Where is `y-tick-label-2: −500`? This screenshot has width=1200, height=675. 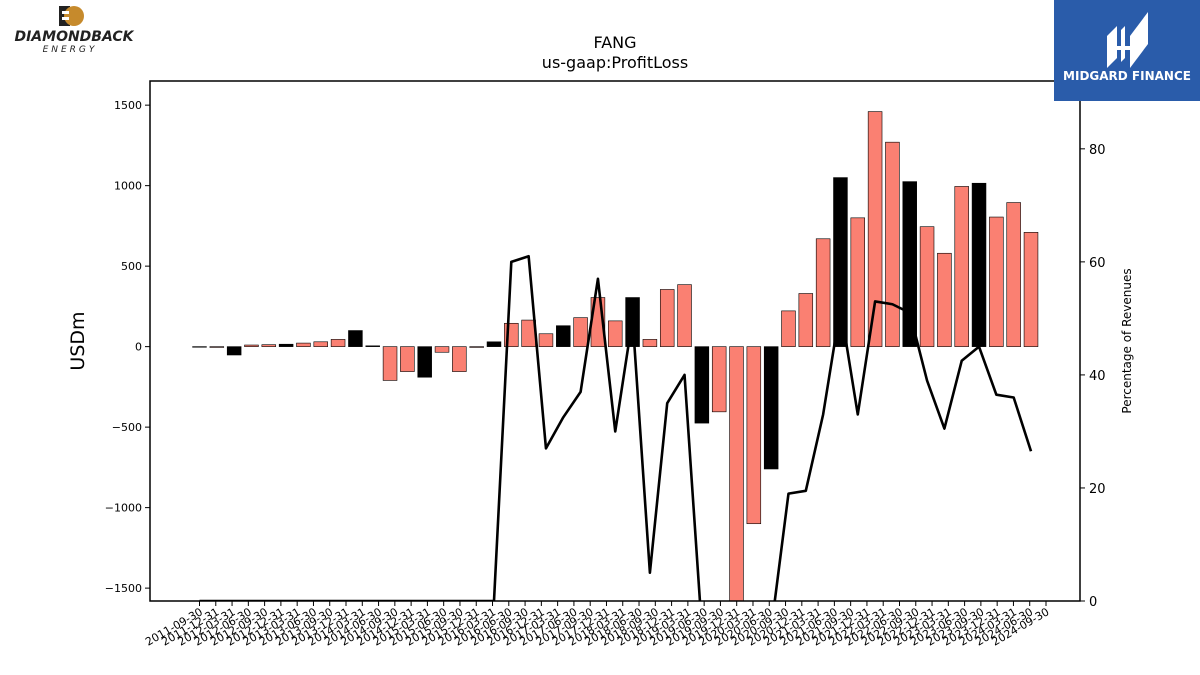 y-tick-label-2: −500 is located at coordinates (127, 427).